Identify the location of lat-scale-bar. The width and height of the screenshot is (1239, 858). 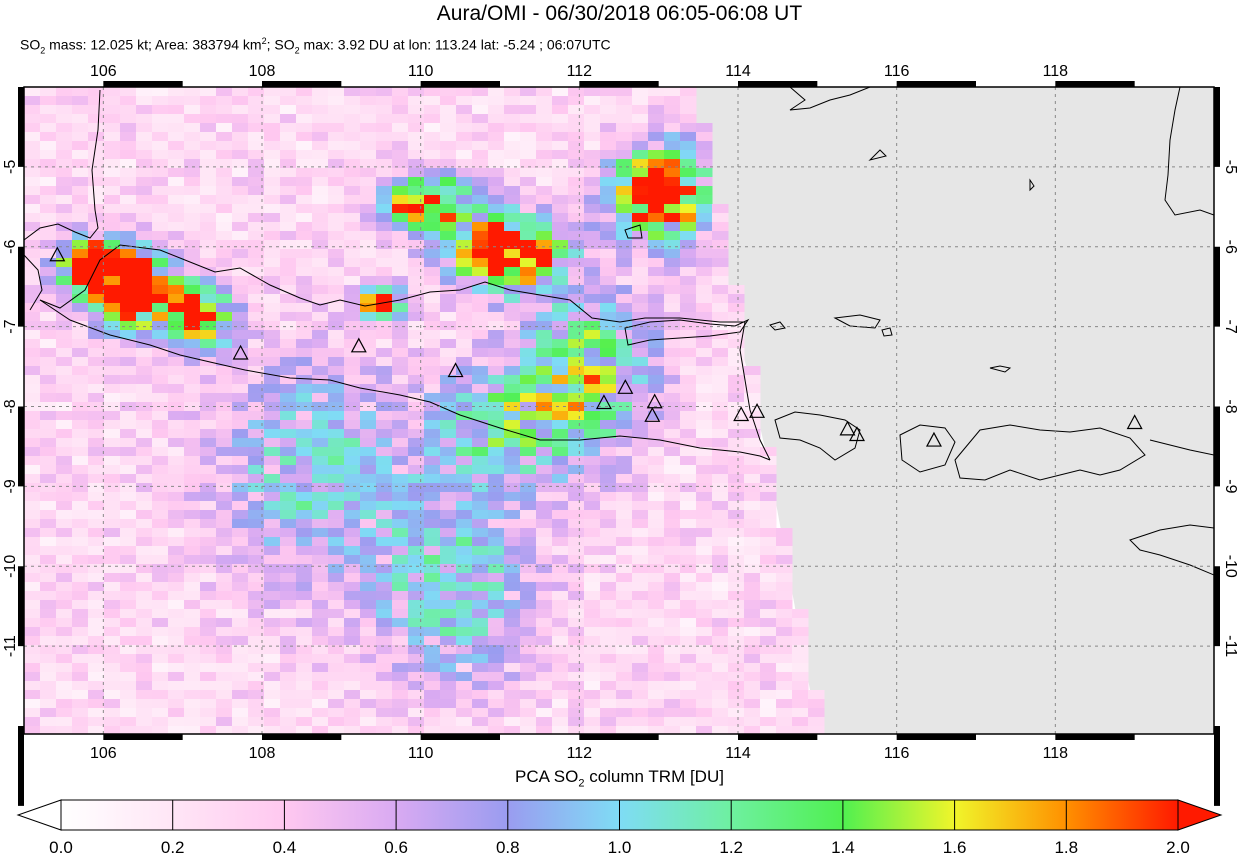
(1217, 286).